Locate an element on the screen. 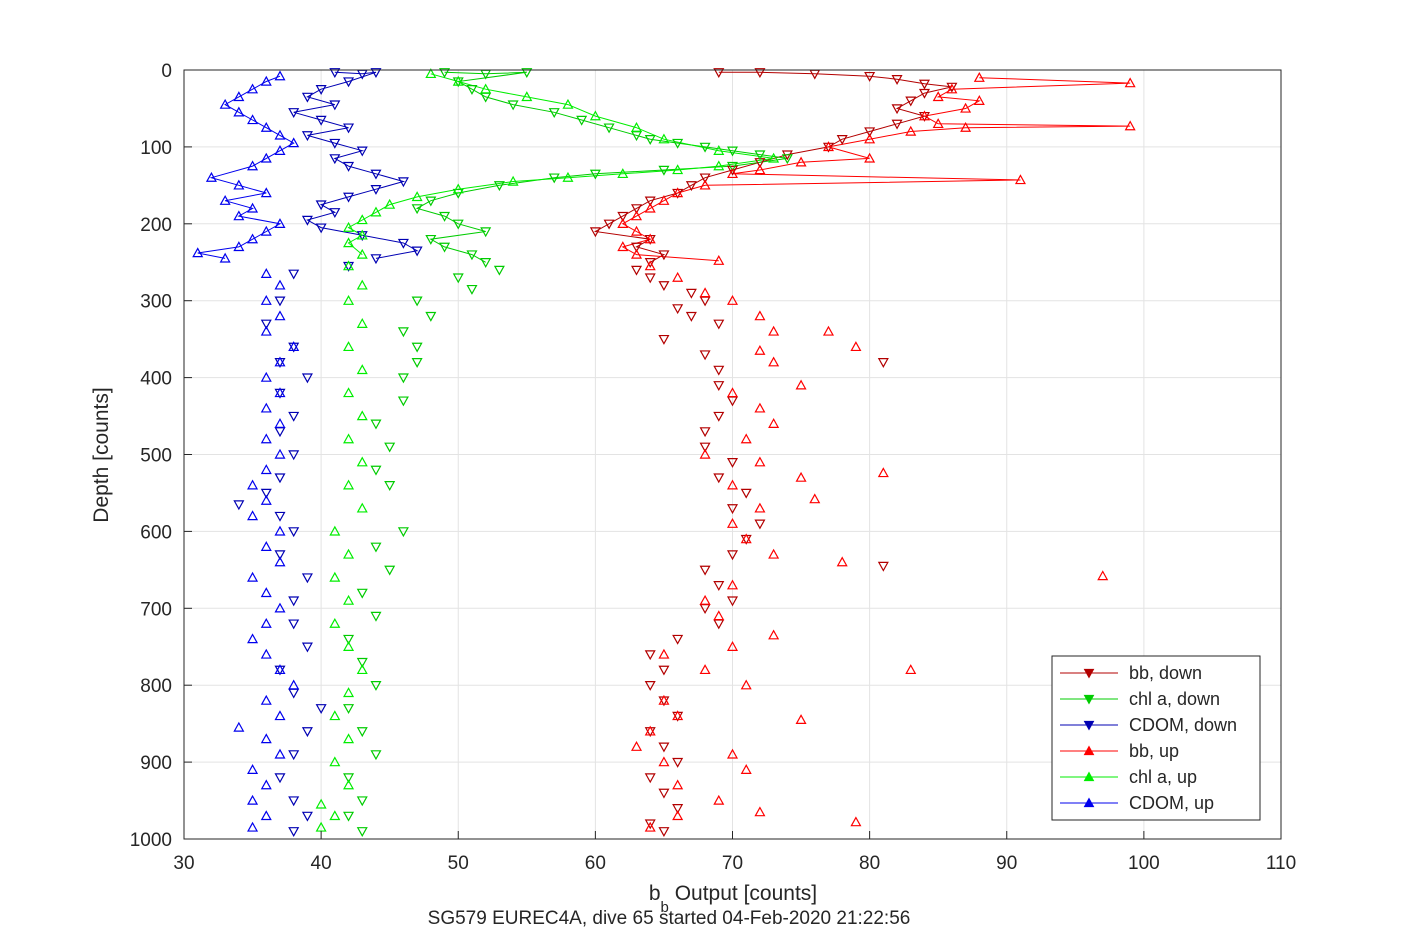  x-tick-label: 60 is located at coordinates (595, 863).